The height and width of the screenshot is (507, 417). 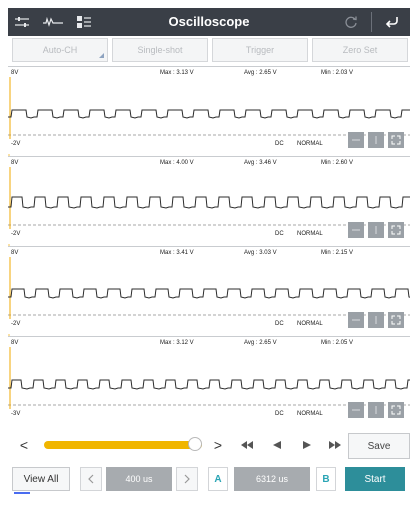 What do you see at coordinates (335, 445) in the screenshot?
I see `fast-forward-icon` at bounding box center [335, 445].